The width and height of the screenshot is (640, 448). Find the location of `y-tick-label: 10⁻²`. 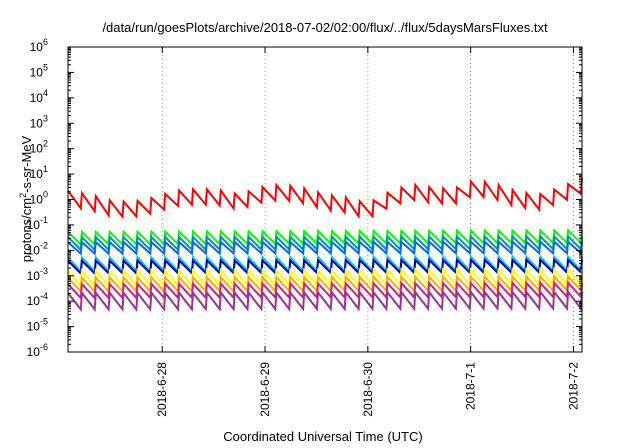

y-tick-label: 10⁻² is located at coordinates (37, 248).